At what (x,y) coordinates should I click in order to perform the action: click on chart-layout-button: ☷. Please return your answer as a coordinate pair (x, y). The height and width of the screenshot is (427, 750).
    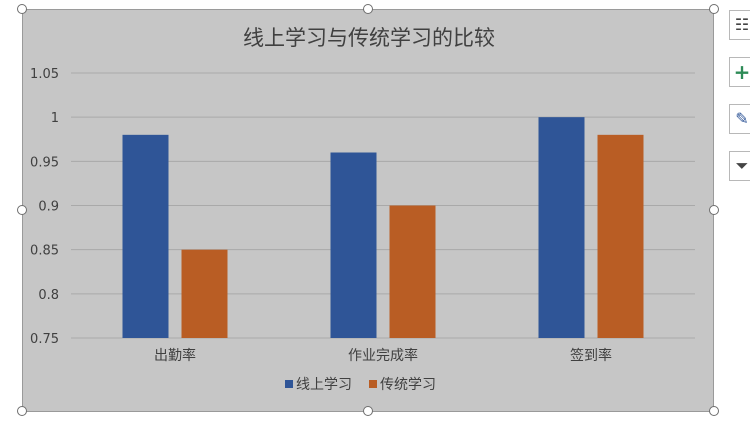
    Looking at the image, I should click on (739, 25).